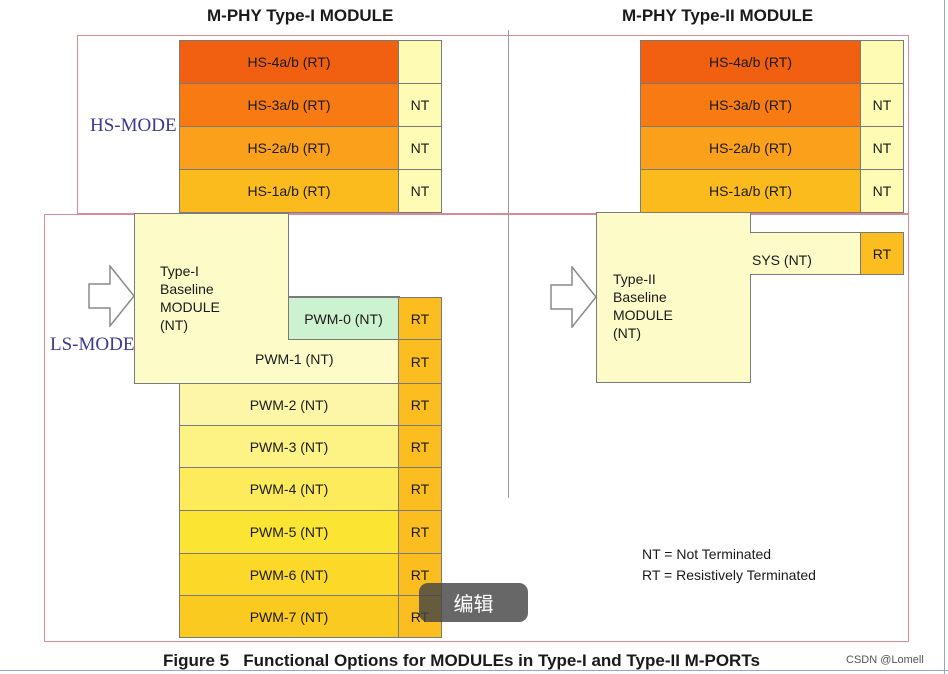 The image size is (948, 674). Describe the element at coordinates (718, 15) in the screenshot. I see `type2-title: M-PHY Type-II MODULE` at that location.